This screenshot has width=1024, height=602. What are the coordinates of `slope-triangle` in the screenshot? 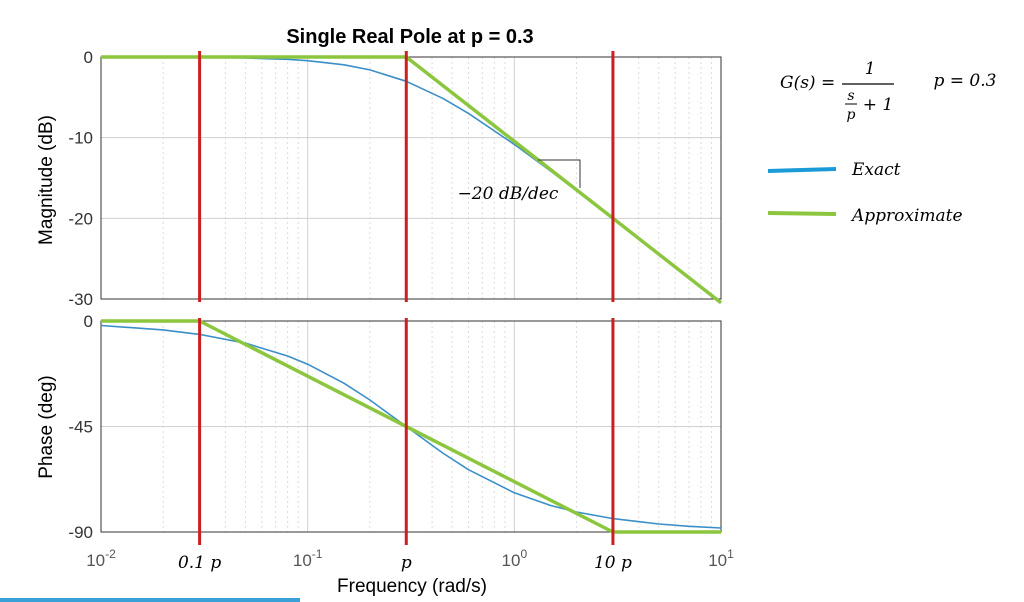 It's located at (559, 173).